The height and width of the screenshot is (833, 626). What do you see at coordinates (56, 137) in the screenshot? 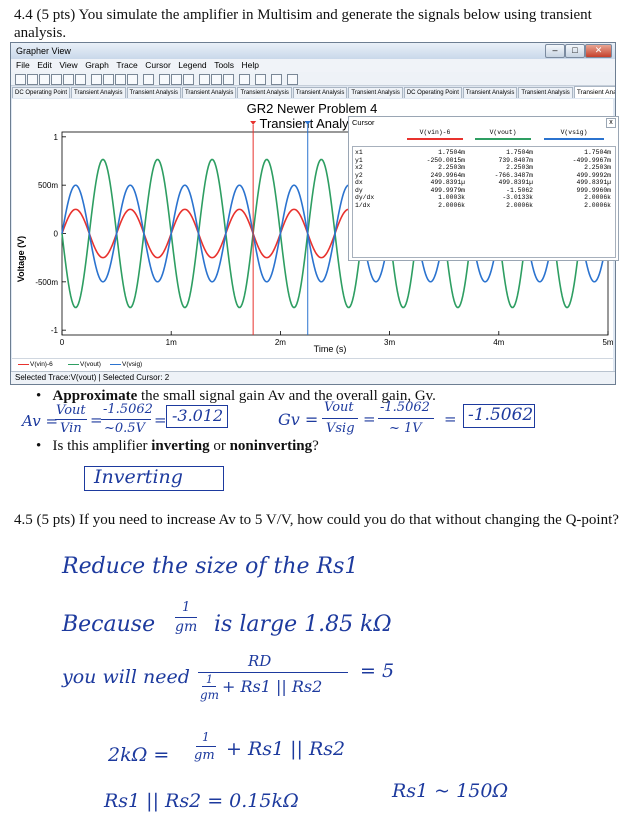
I see `y-tick-label: 1` at bounding box center [56, 137].